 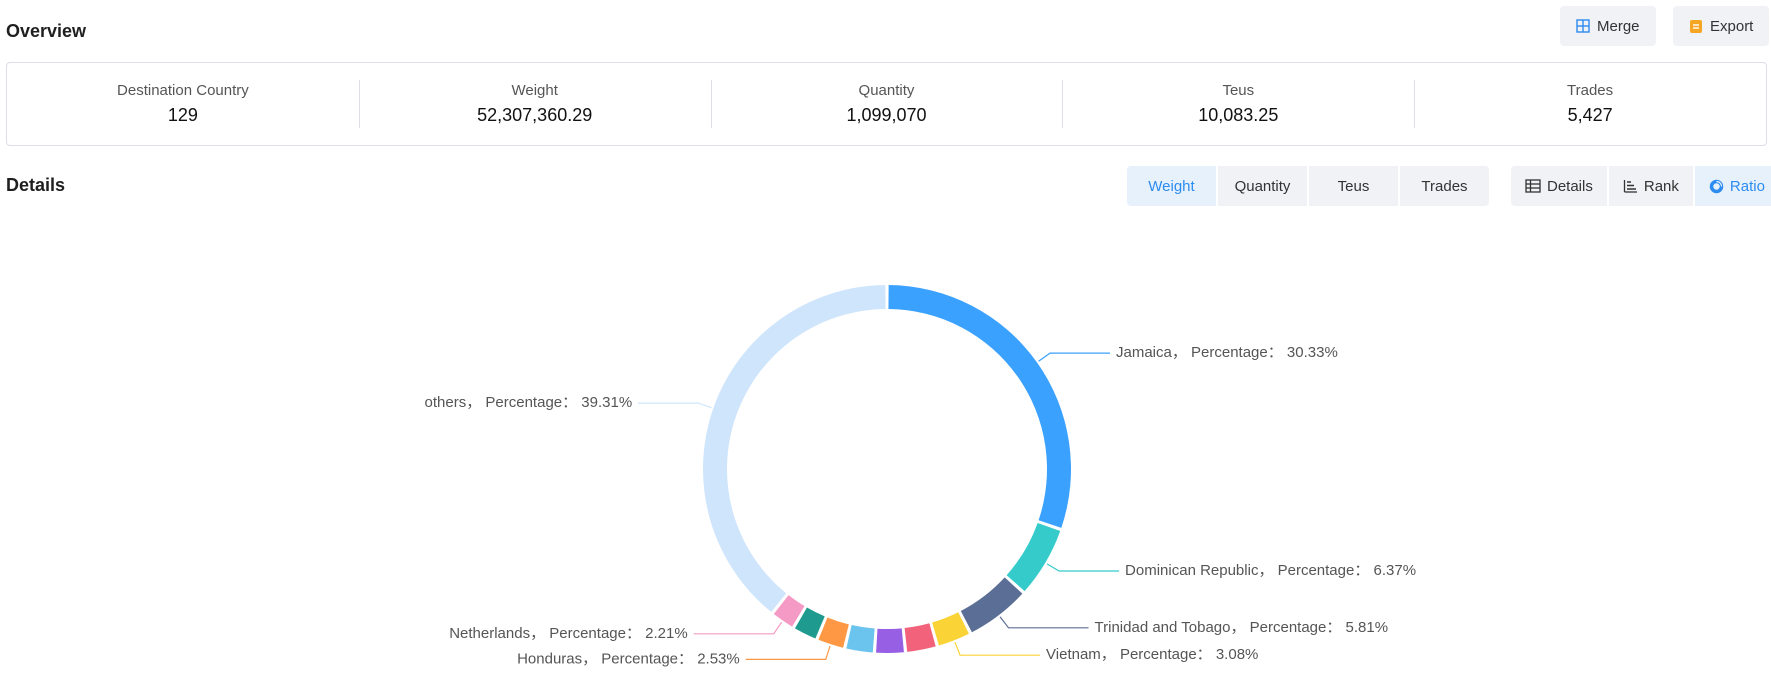 I want to click on stat-weight: Weight 52,307,360.29, so click(x=534, y=104).